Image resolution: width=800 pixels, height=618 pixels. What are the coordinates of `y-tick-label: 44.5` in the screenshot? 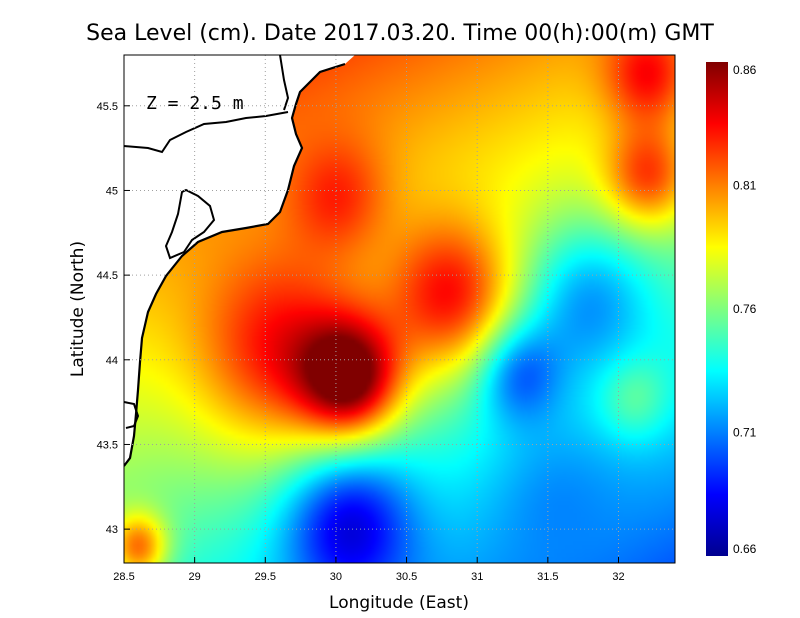 It's located at (107, 276).